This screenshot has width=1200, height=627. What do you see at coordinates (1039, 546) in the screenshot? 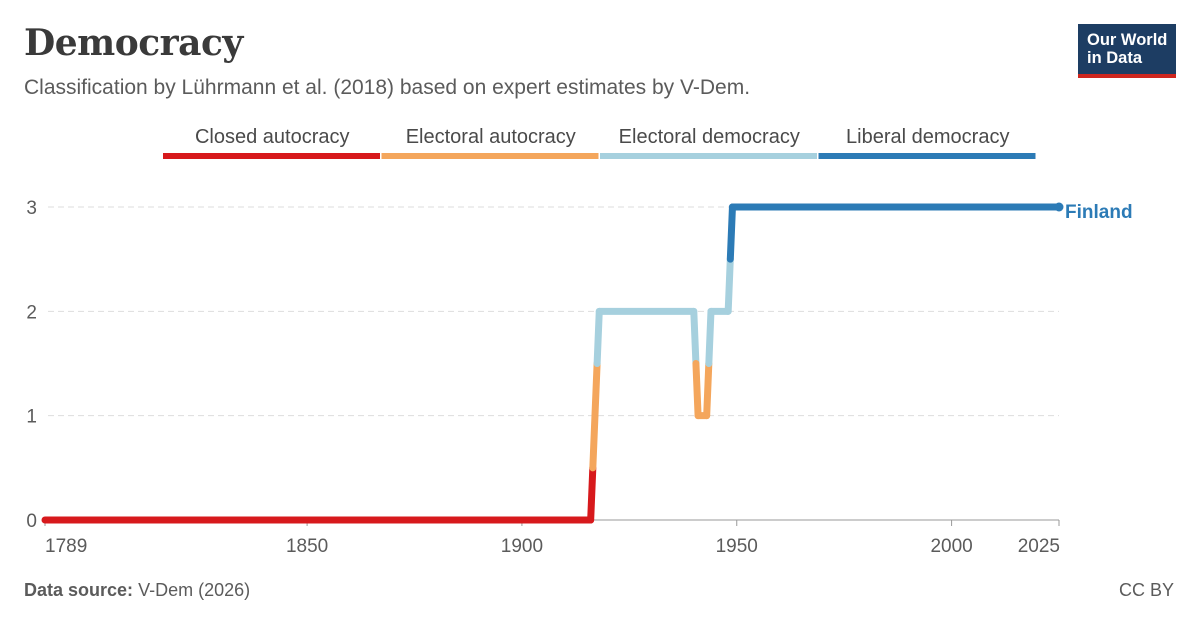
I see `x-tick-label: 2025` at bounding box center [1039, 546].